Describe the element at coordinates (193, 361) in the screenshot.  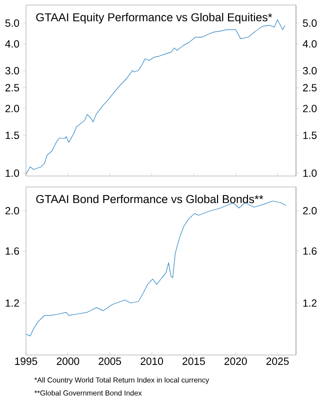
I see `x-tick-label: 2015` at that location.